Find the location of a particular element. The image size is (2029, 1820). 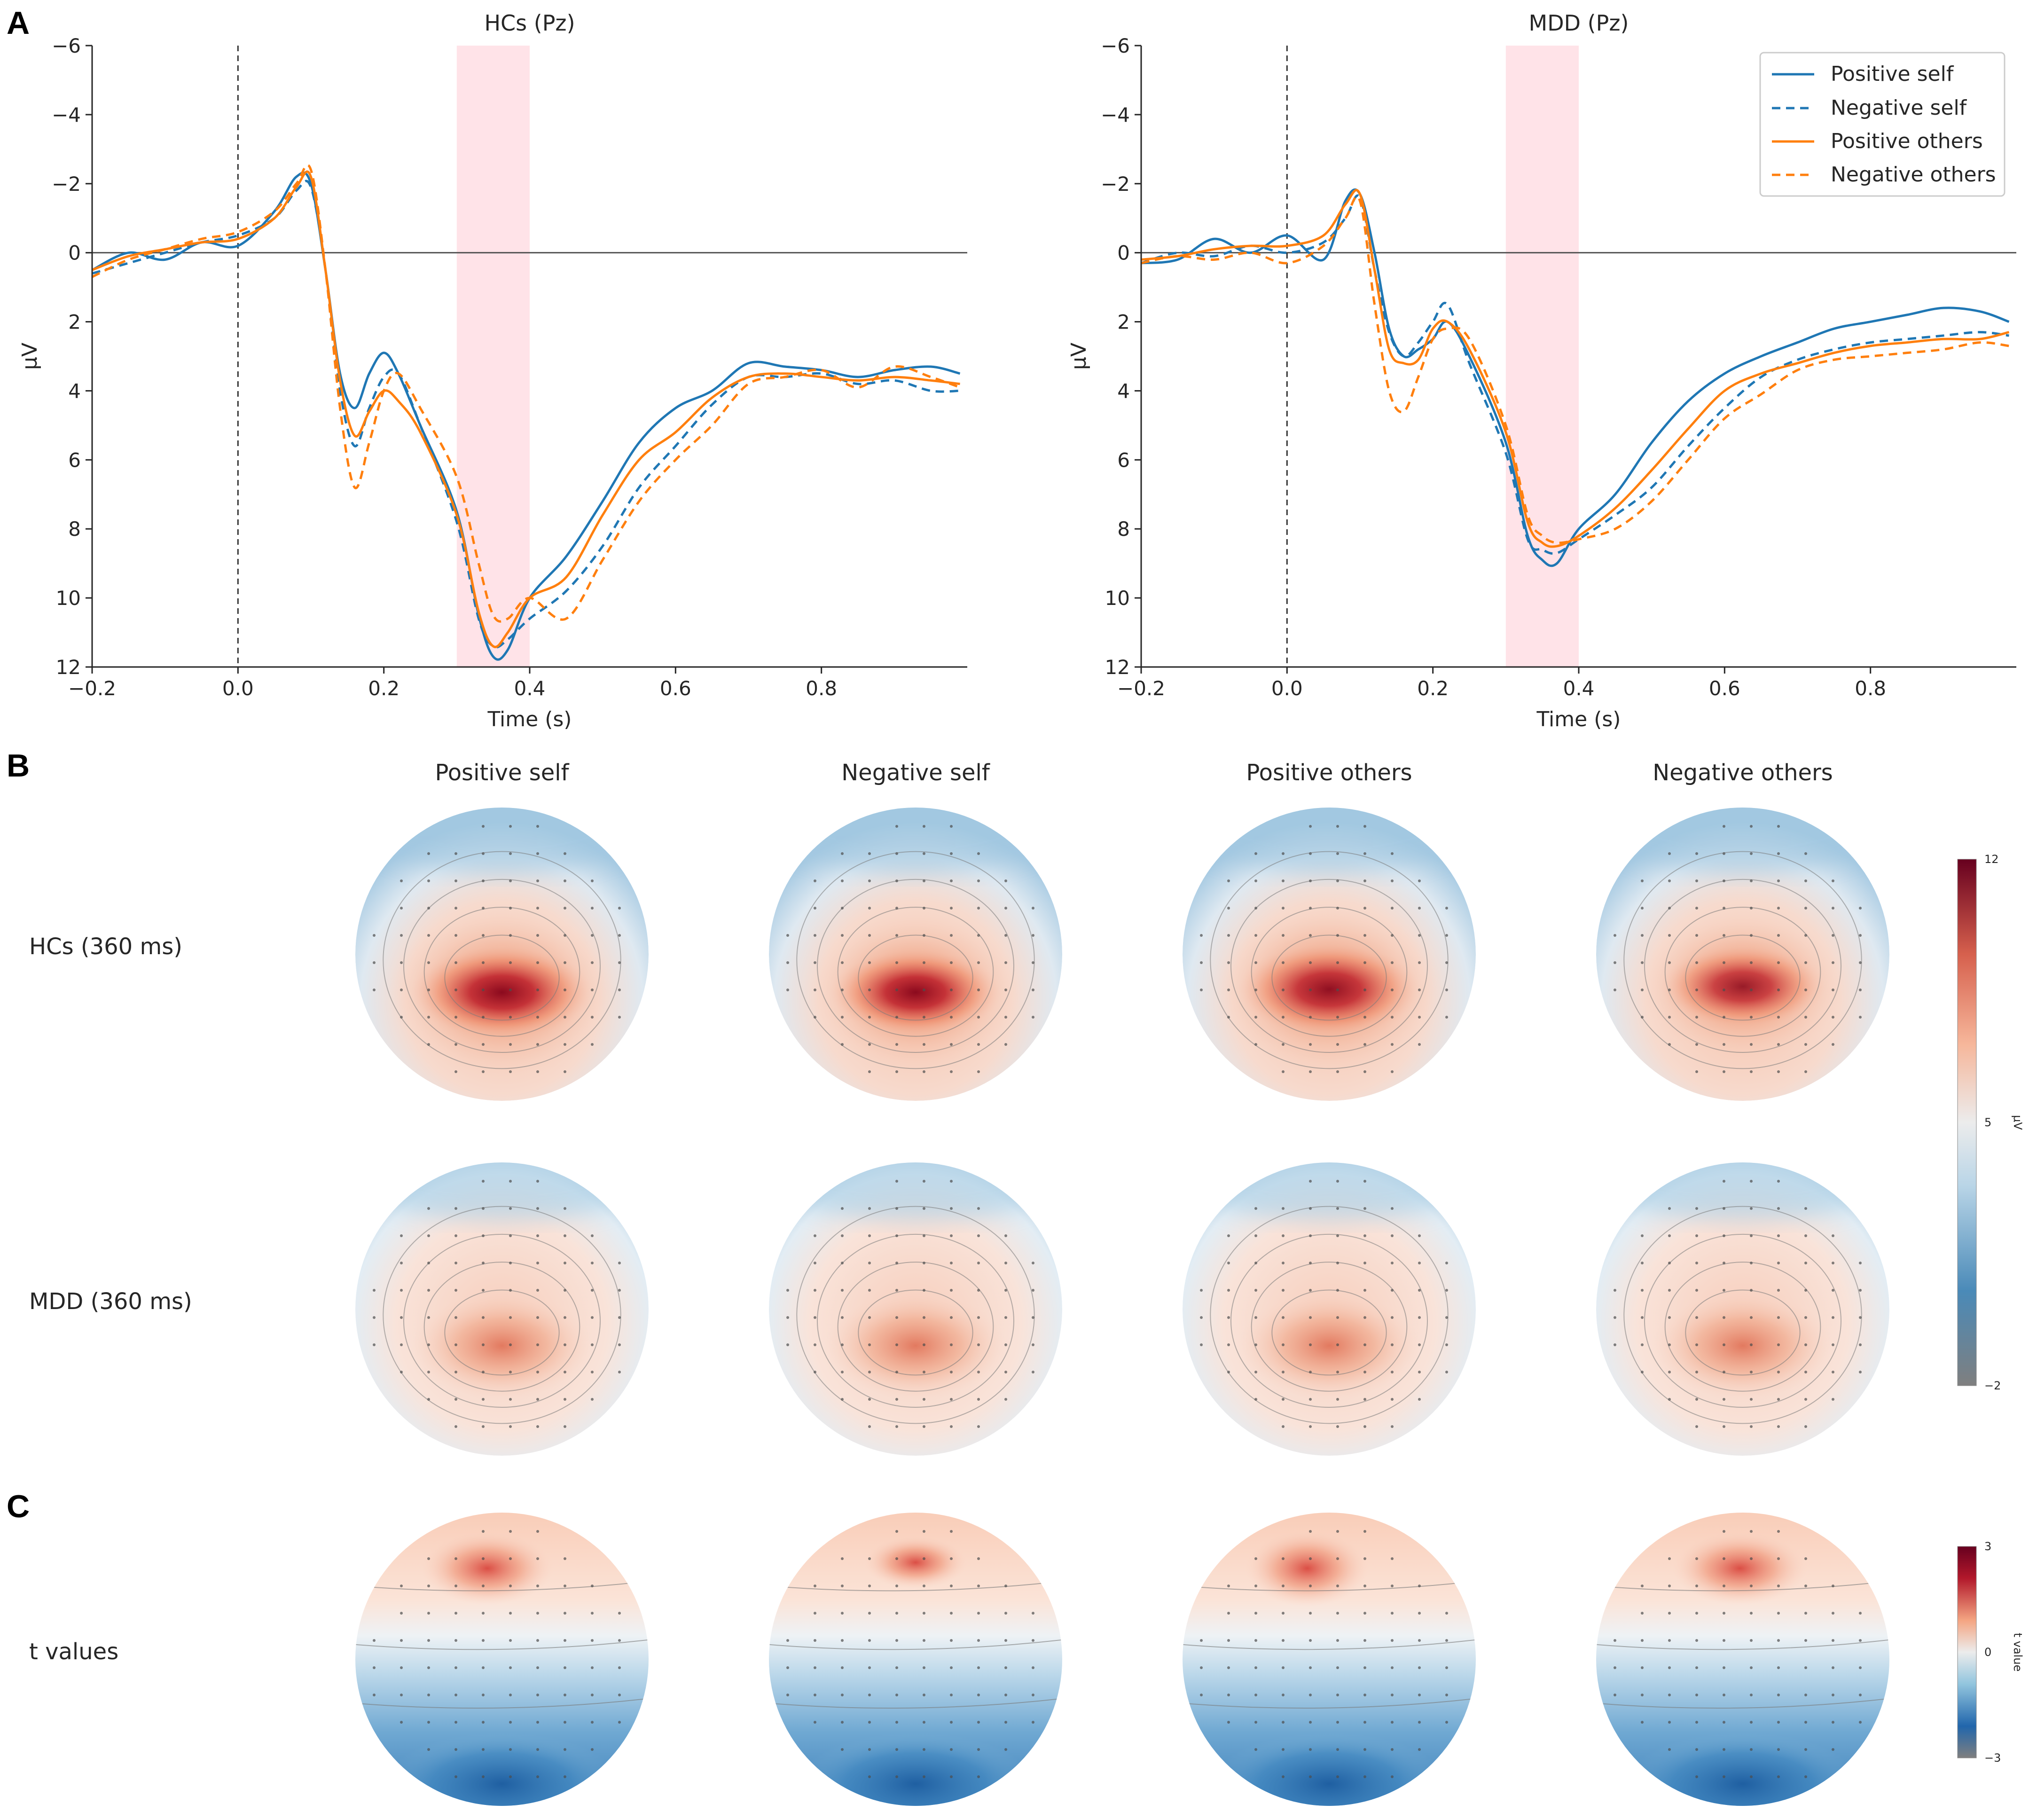

topomap-t-values-negative-others is located at coordinates (1742, 1659).